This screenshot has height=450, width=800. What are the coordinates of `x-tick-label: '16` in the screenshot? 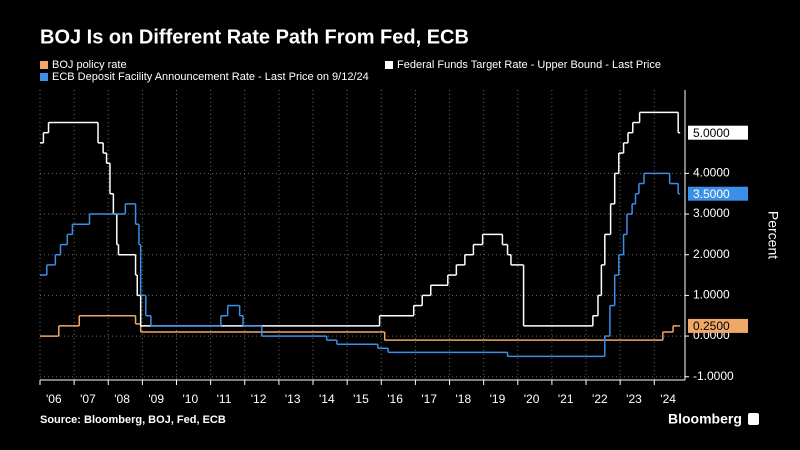 It's located at (395, 399).